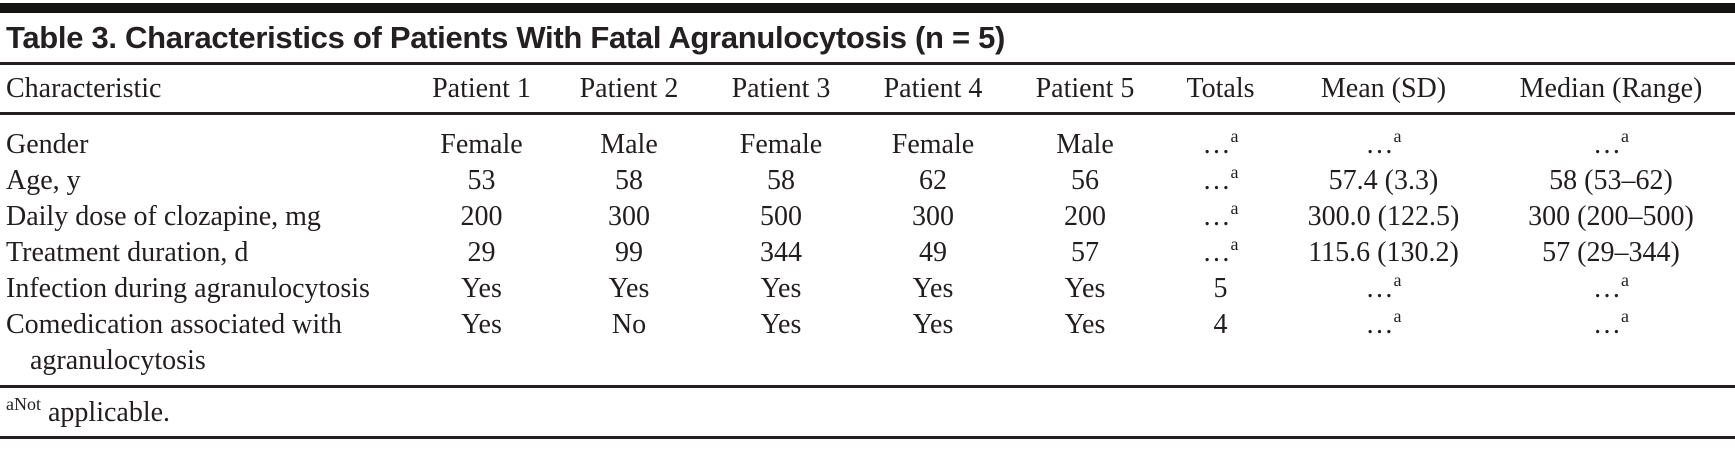 This screenshot has height=472, width=1735. Describe the element at coordinates (1383, 90) in the screenshot. I see `column-header-mean-sd: Mean (SD)` at that location.